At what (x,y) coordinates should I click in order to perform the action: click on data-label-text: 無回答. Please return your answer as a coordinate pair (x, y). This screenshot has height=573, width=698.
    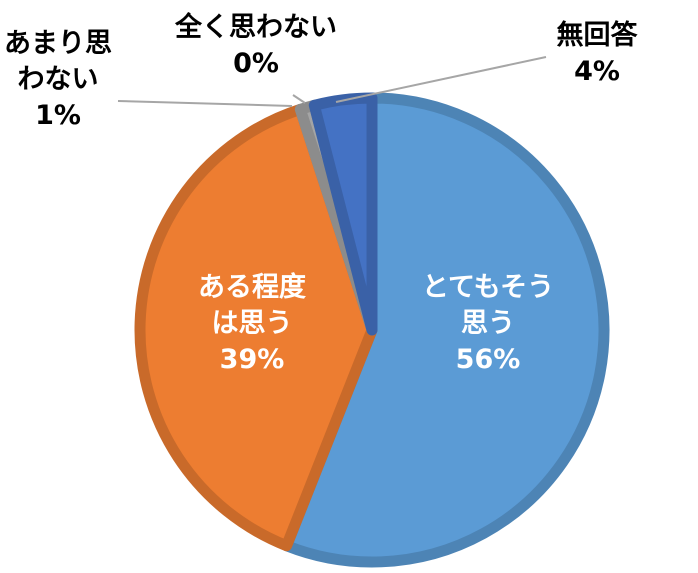
    Looking at the image, I should click on (598, 35).